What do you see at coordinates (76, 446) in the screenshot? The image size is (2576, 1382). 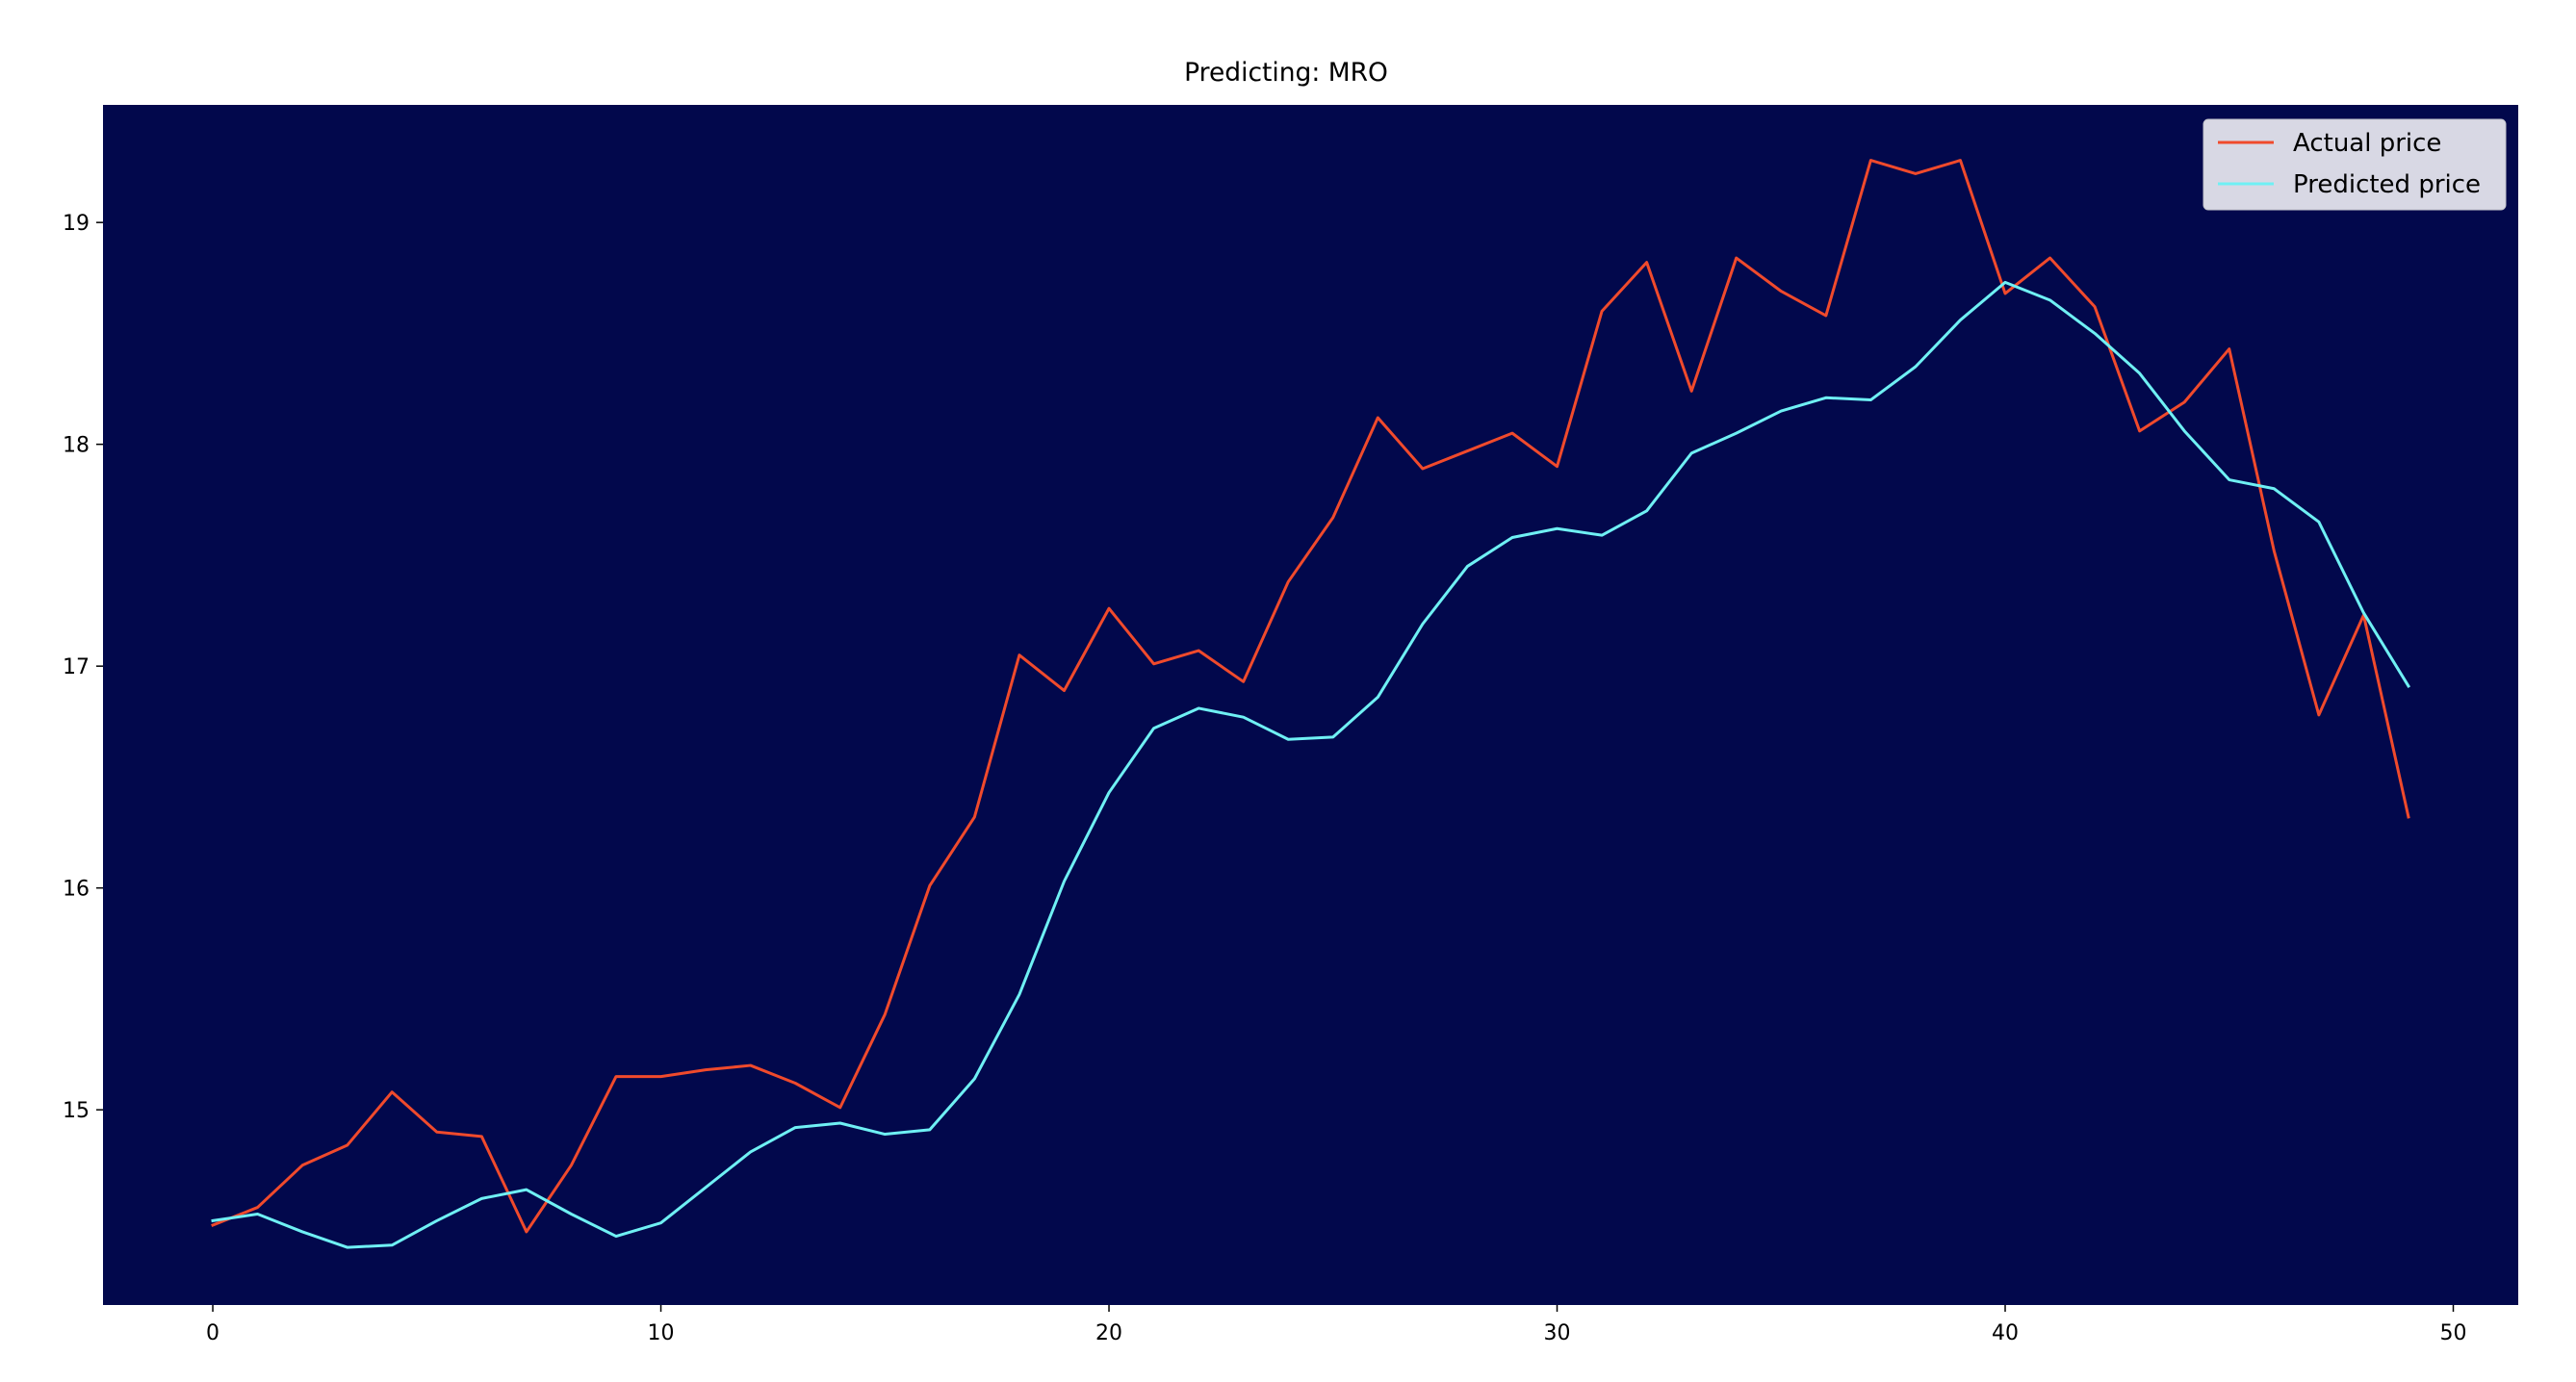 I see `y-tick-label: 18` at bounding box center [76, 446].